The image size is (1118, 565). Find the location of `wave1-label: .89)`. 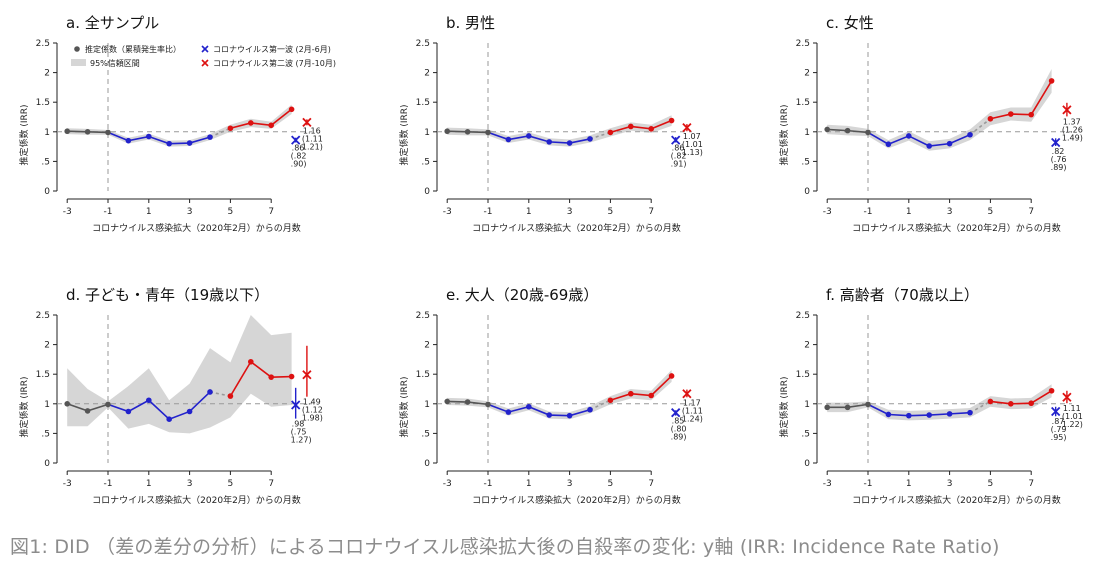

wave1-label: .89) is located at coordinates (1059, 167).